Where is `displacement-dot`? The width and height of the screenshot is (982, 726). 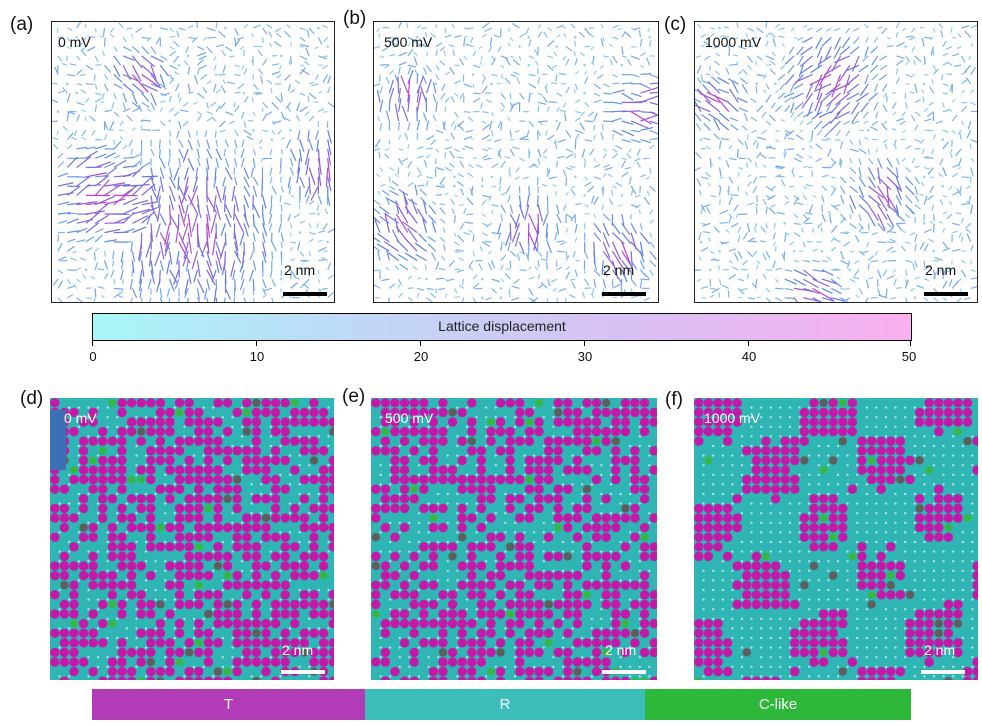 displacement-dot is located at coordinates (719, 28).